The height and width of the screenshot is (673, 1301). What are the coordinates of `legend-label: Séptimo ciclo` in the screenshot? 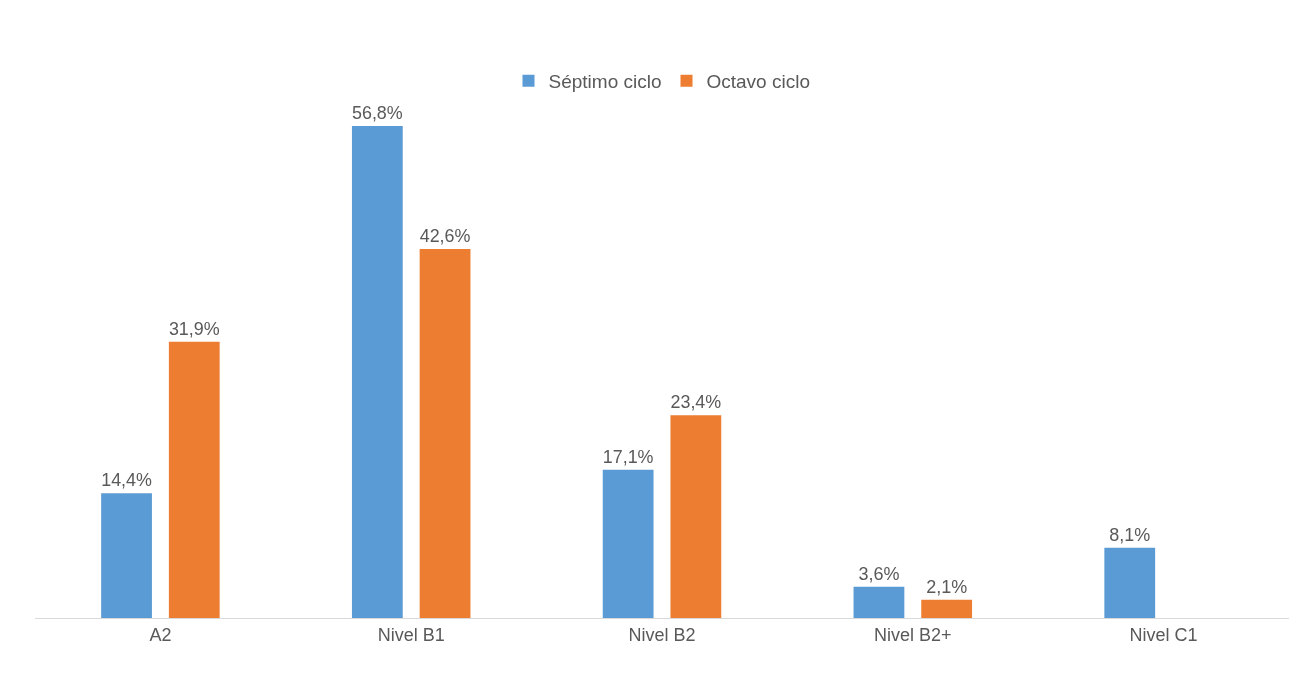 It's located at (605, 82).